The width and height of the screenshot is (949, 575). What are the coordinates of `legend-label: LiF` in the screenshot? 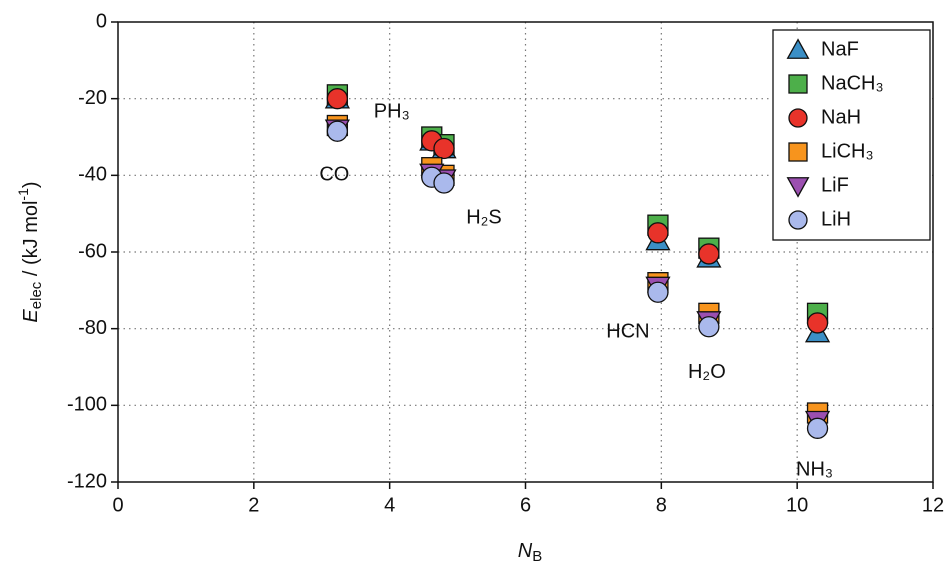 It's located at (835, 185).